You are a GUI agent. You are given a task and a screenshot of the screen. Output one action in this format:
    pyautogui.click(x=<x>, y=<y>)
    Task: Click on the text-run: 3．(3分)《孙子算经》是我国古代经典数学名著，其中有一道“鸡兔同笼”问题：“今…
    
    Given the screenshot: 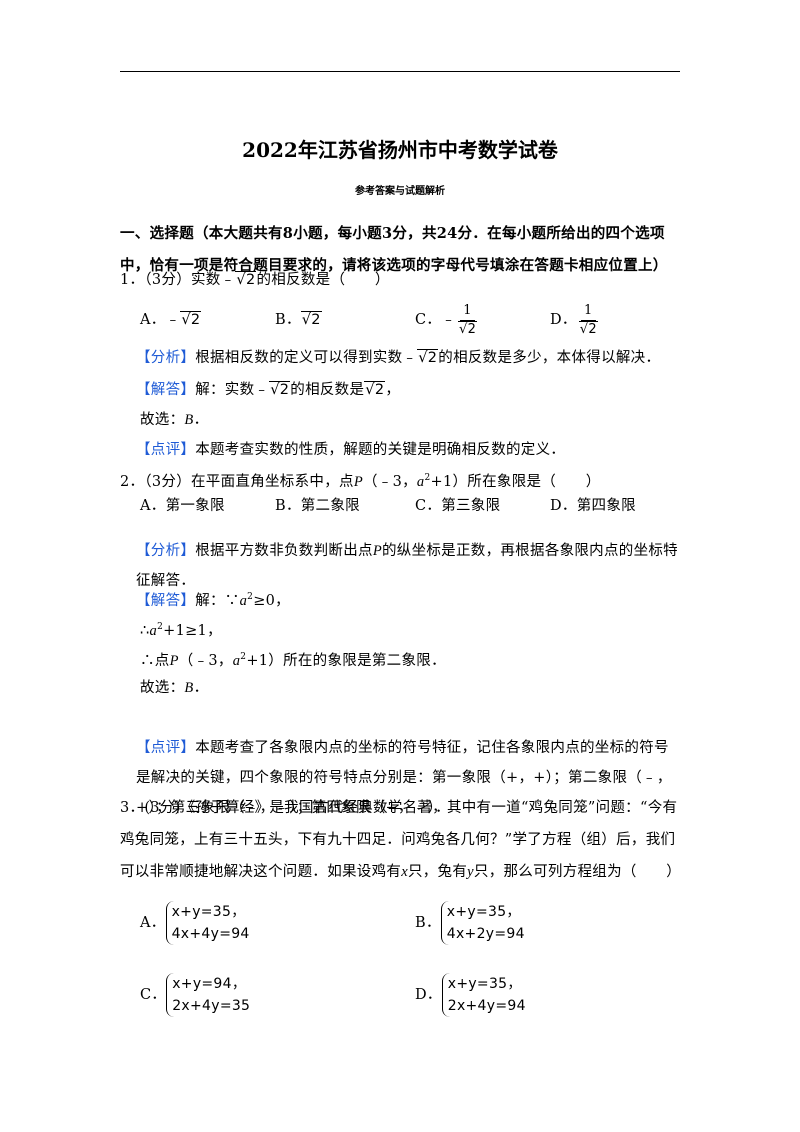 What is the action you would take?
    pyautogui.click(x=399, y=840)
    